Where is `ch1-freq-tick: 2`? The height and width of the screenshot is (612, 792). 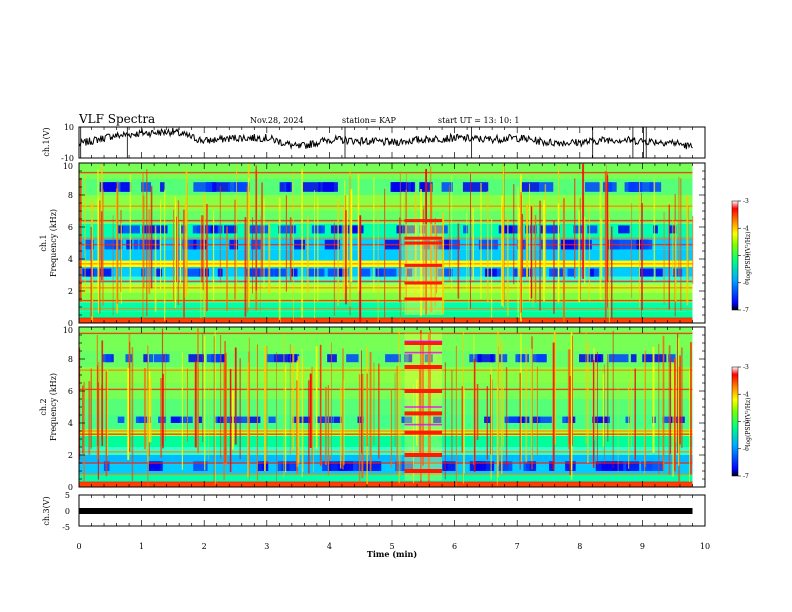
ch1-freq-tick: 2 is located at coordinates (70, 291).